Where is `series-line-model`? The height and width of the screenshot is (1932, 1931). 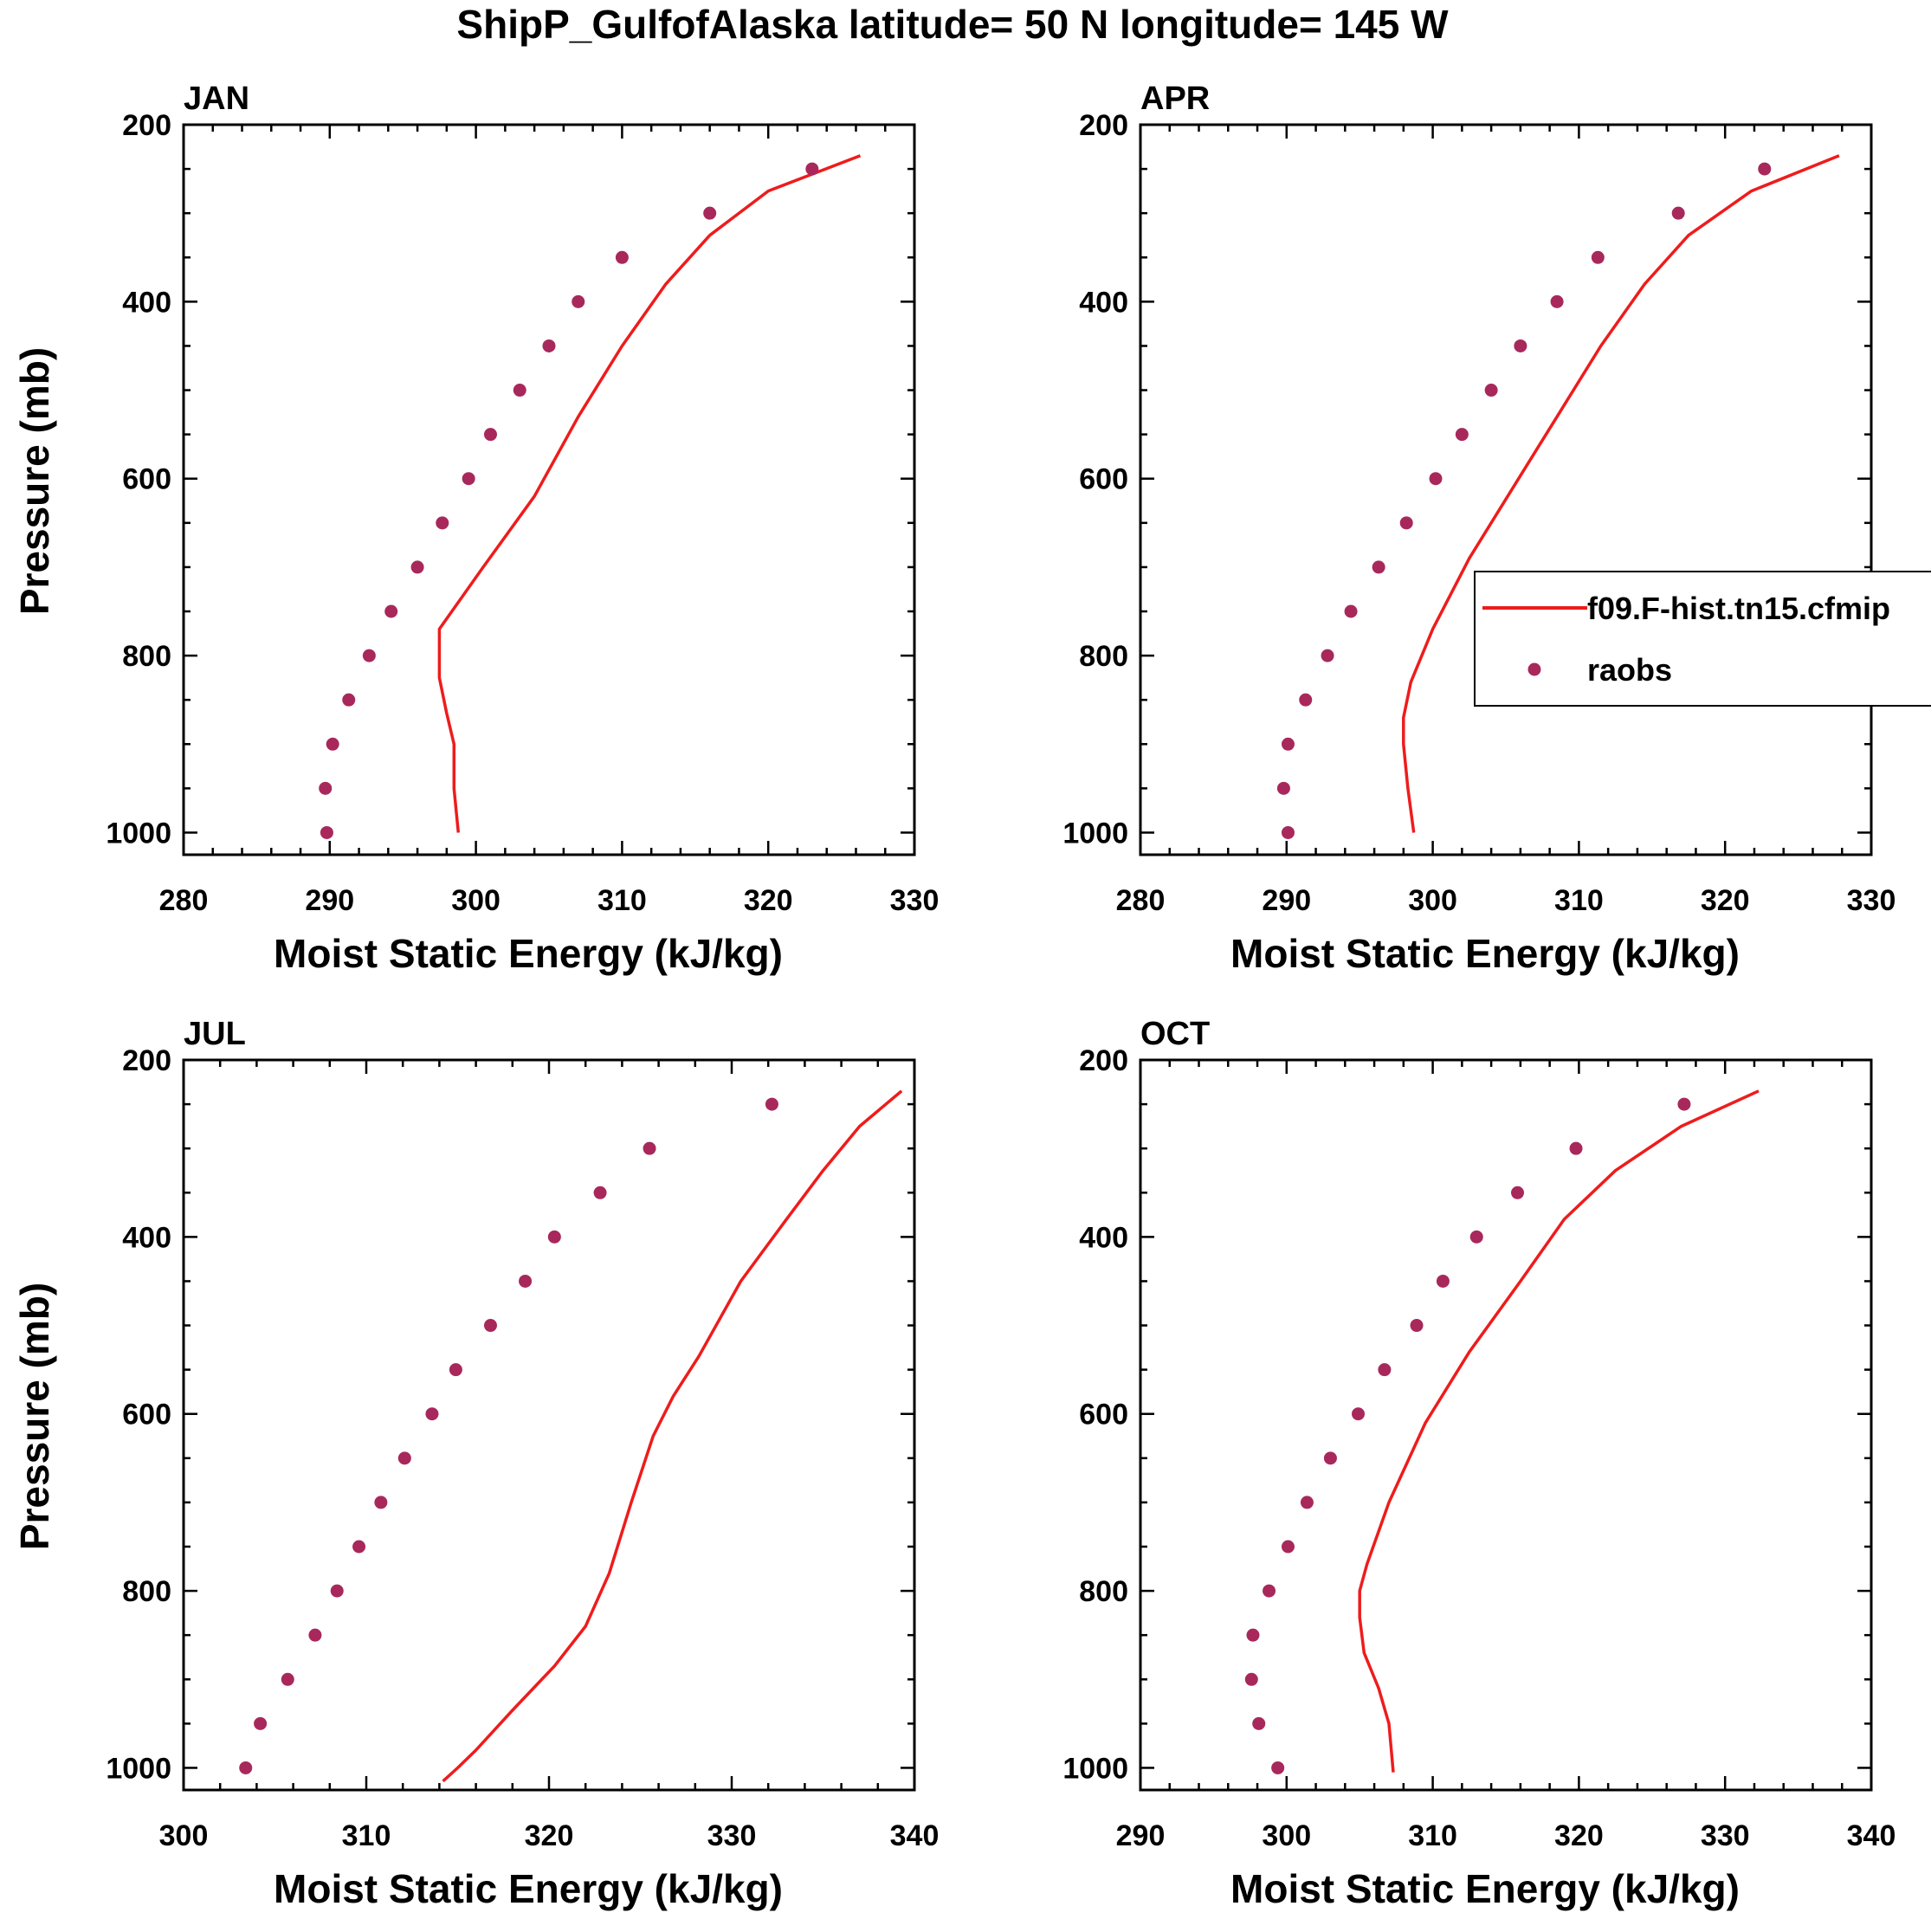
series-line-model is located at coordinates (1559, 1431).